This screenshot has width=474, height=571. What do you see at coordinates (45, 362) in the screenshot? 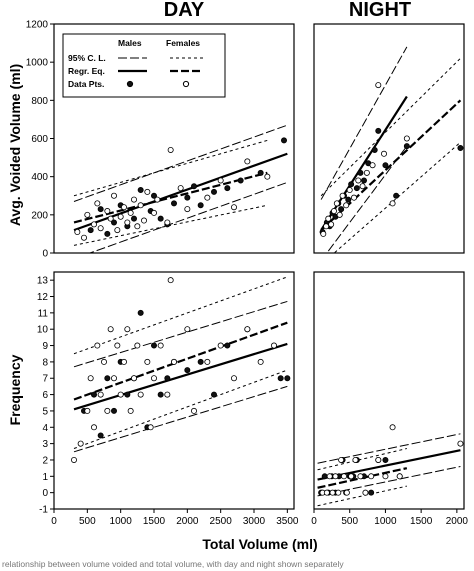
I see `y-tick-label: 8` at bounding box center [45, 362].